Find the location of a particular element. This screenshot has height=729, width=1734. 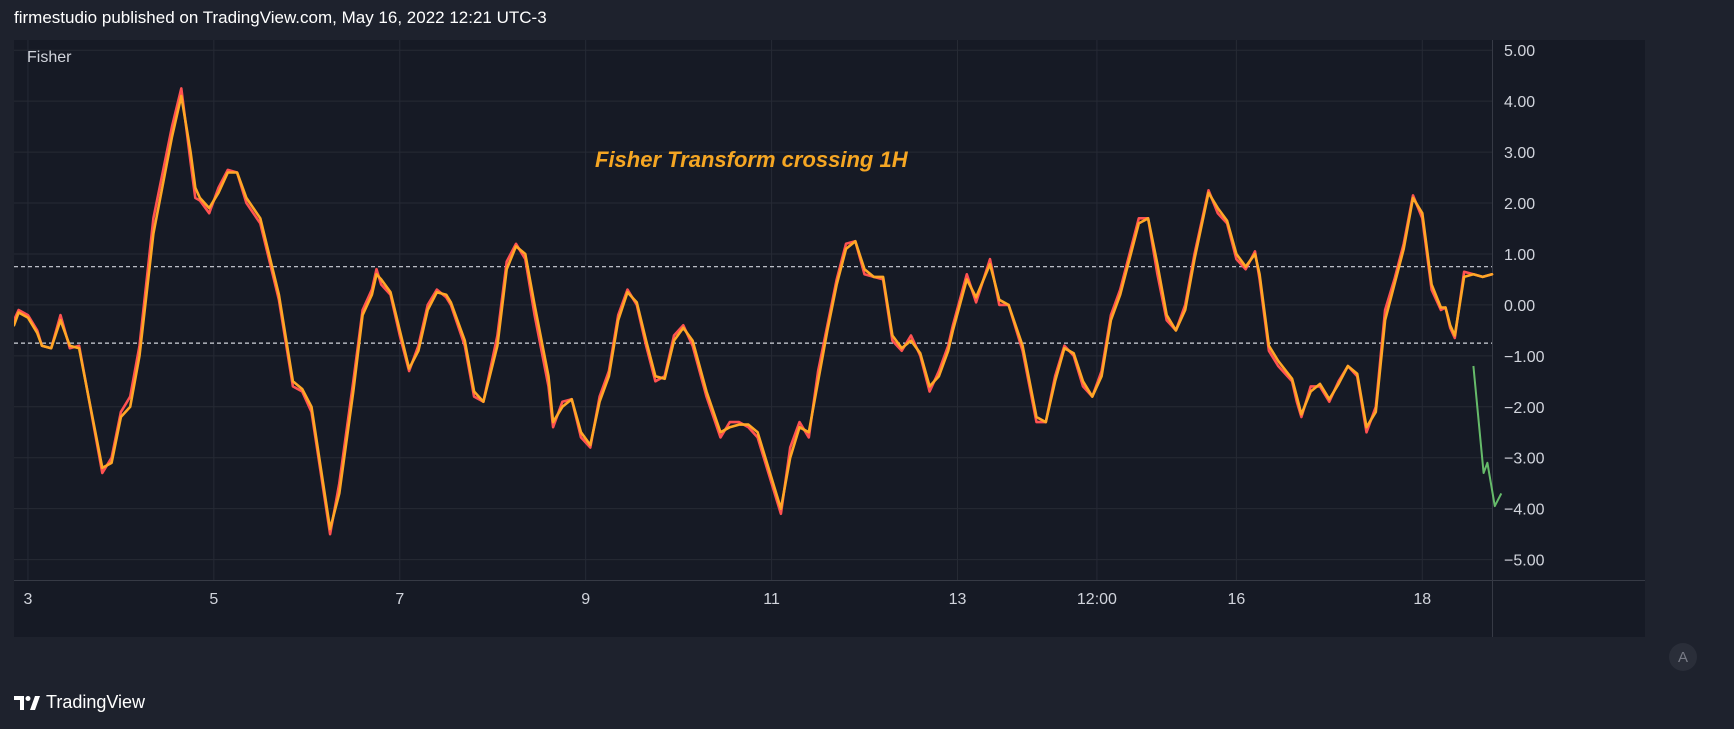

time-scale-pane is located at coordinates (753, 608).